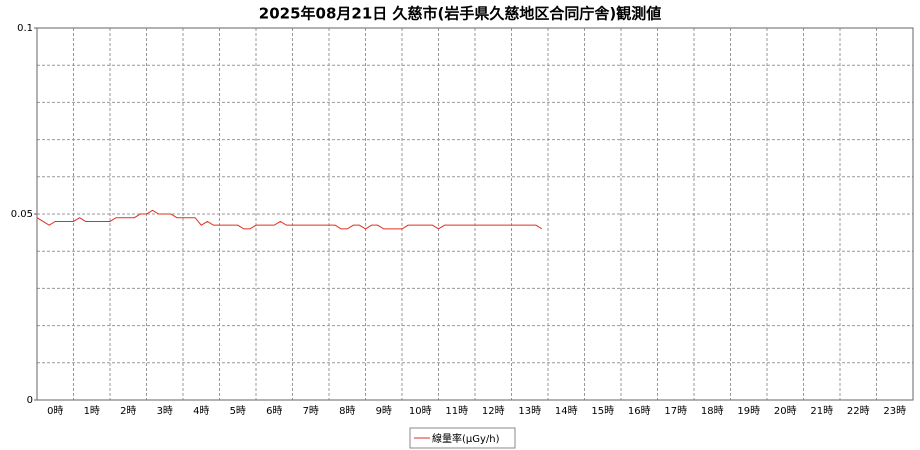  I want to click on y-tick-label: 0.1, so click(25, 28).